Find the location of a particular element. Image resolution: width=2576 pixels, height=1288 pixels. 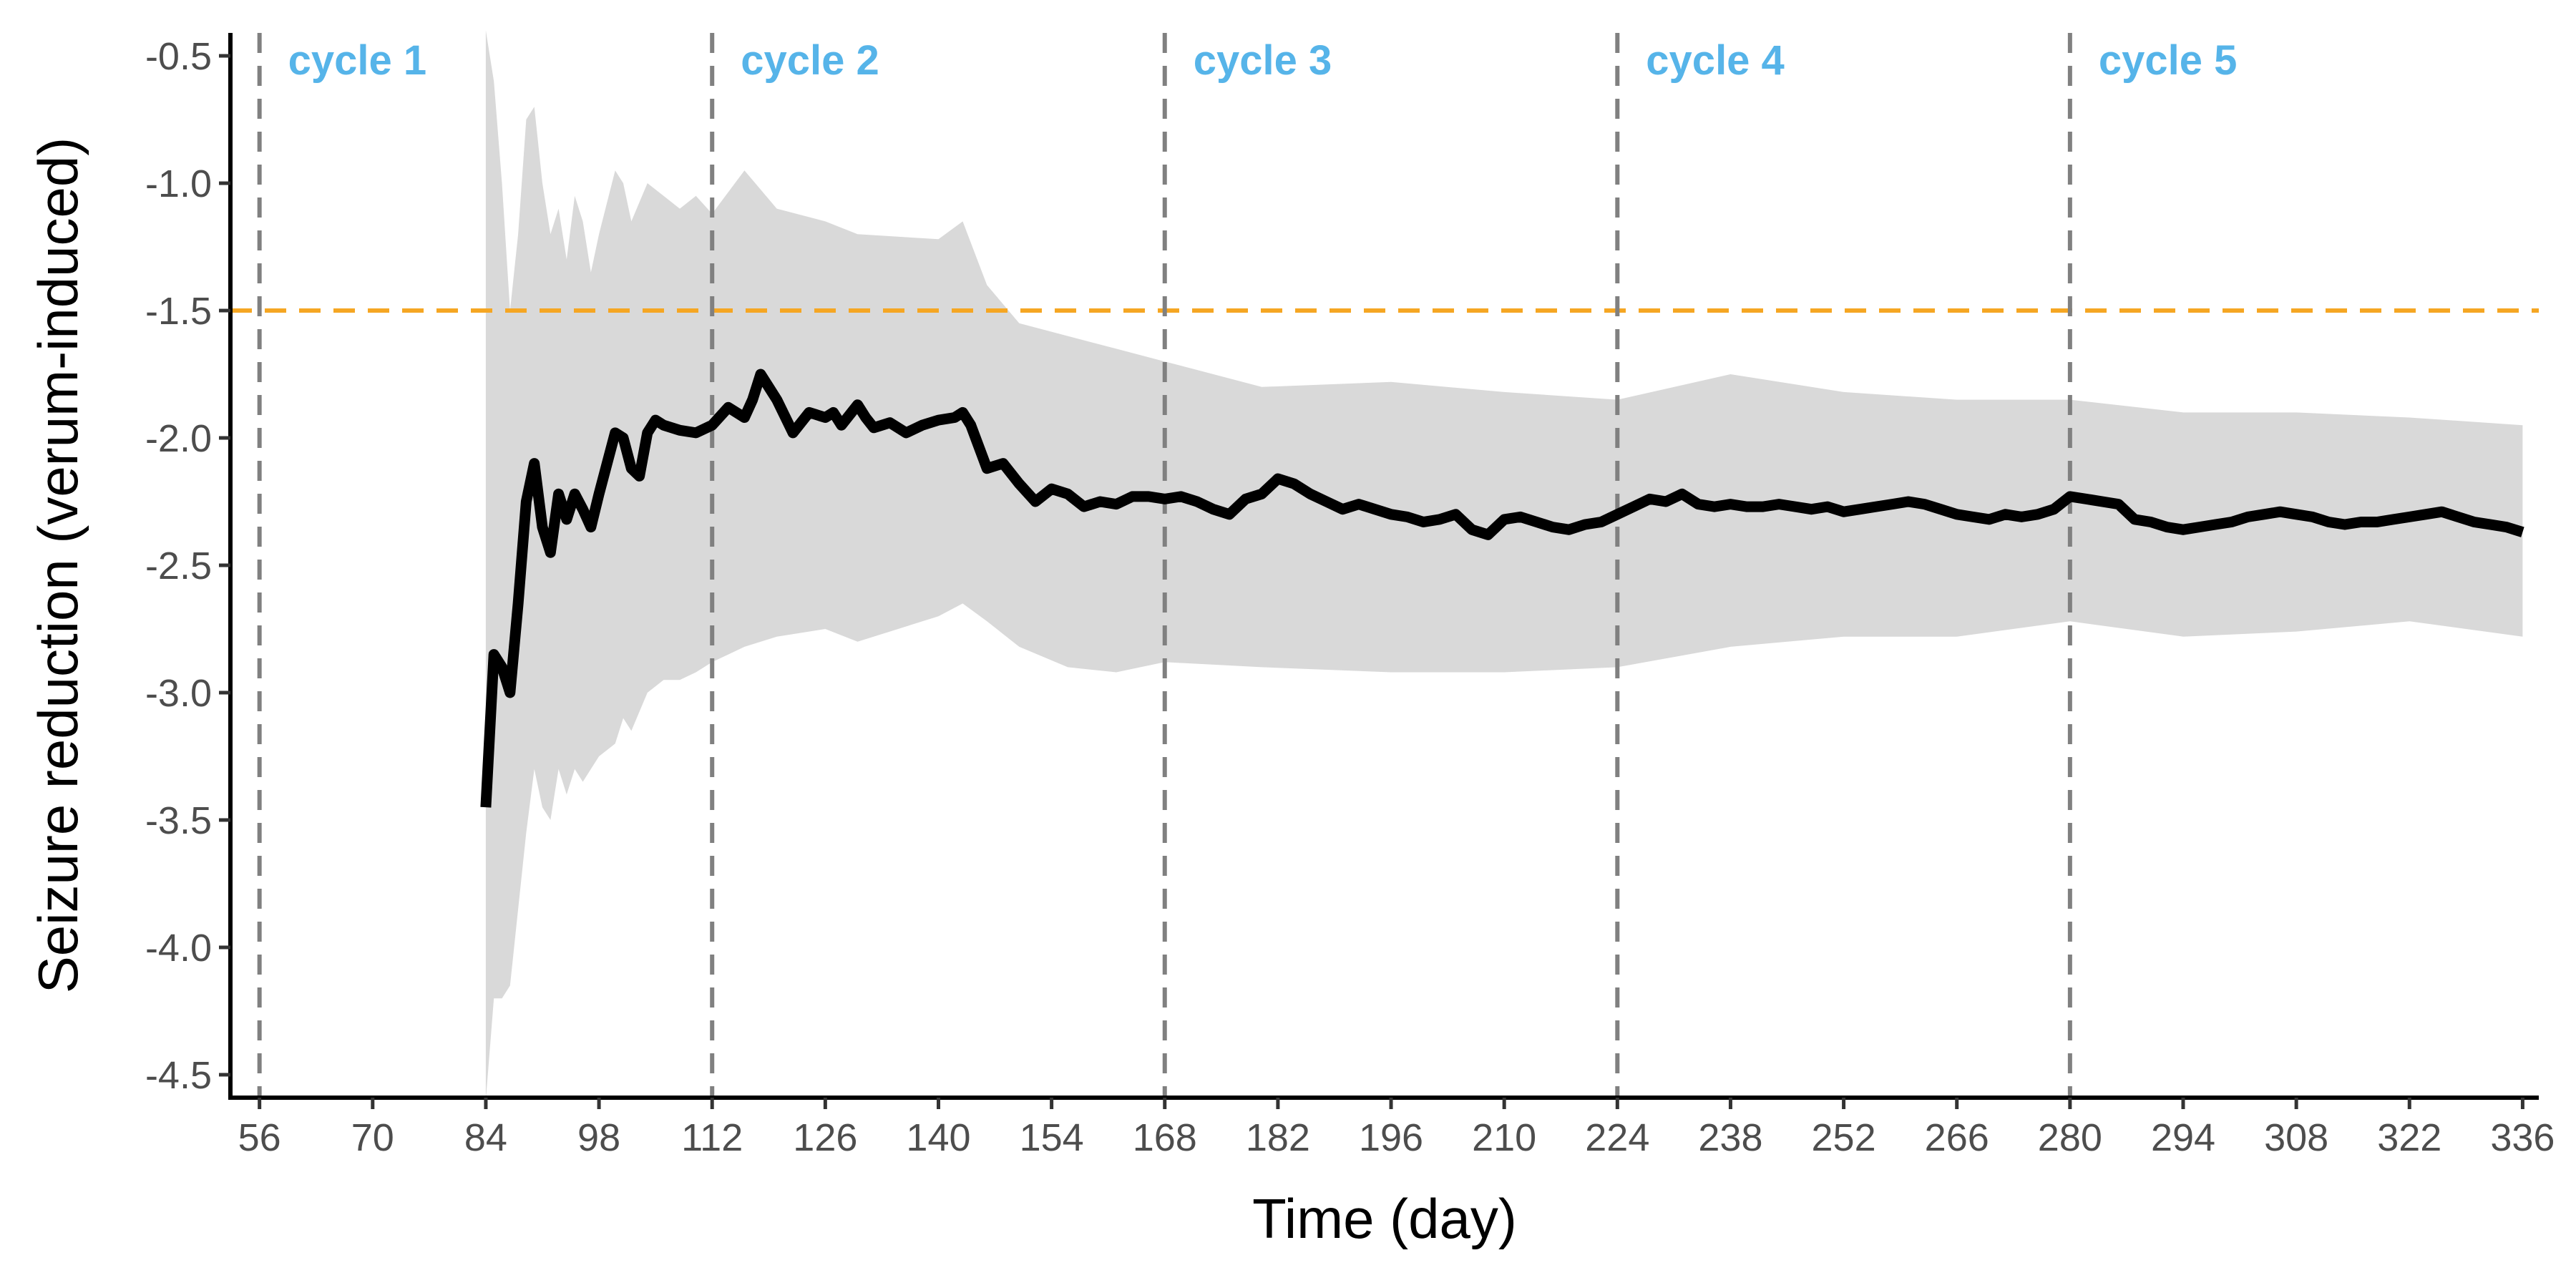

y-axis: -0.5 -1.0 -1.5 -2.0 -2.5 -3.0 -3.5 -4.0 -4.5 is located at coordinates (189, 565).